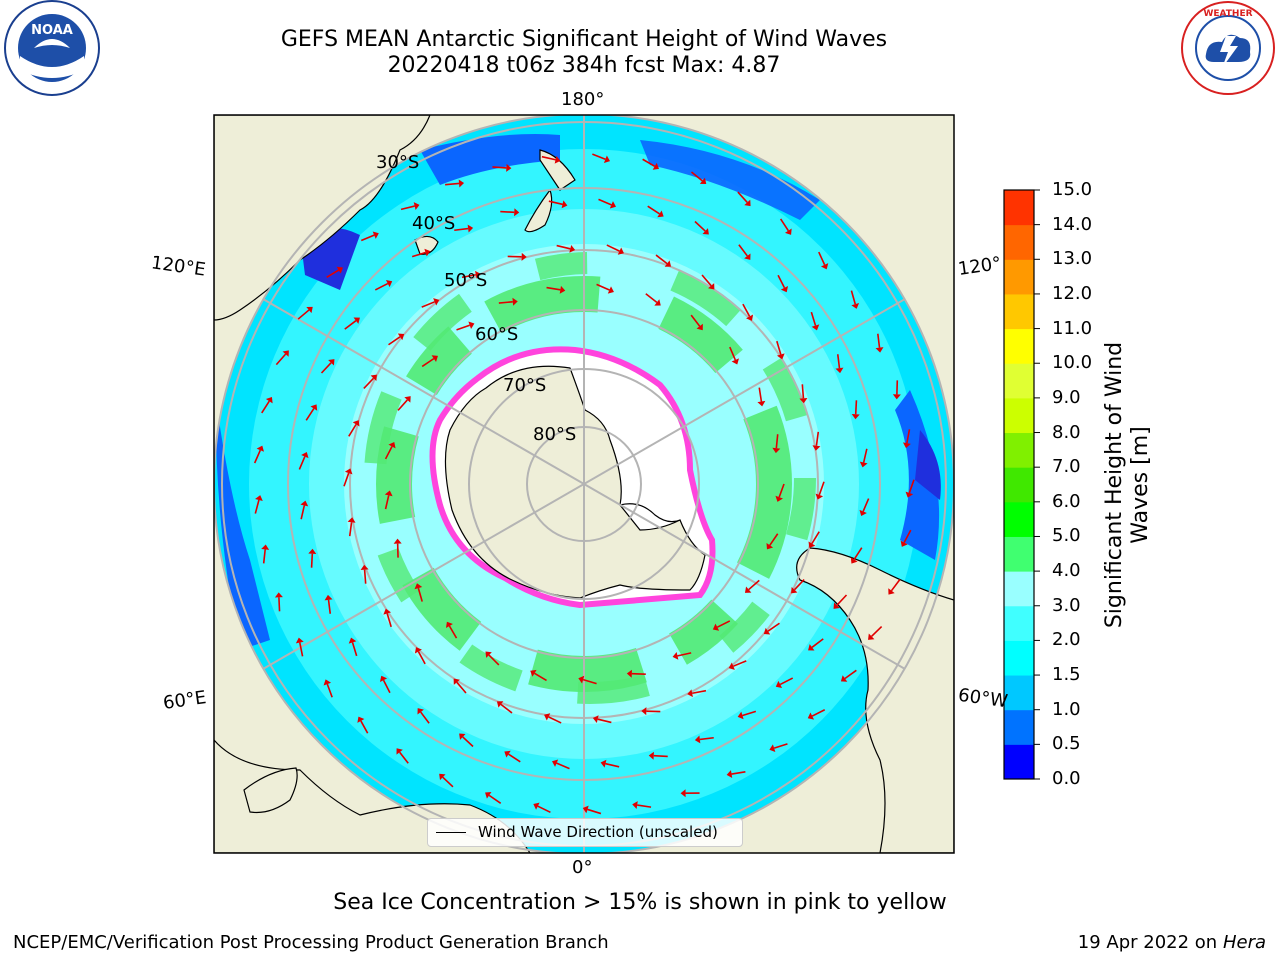 The width and height of the screenshot is (1280, 960). Describe the element at coordinates (1066, 432) in the screenshot. I see `colorbar-tick-label: 8.0` at that location.